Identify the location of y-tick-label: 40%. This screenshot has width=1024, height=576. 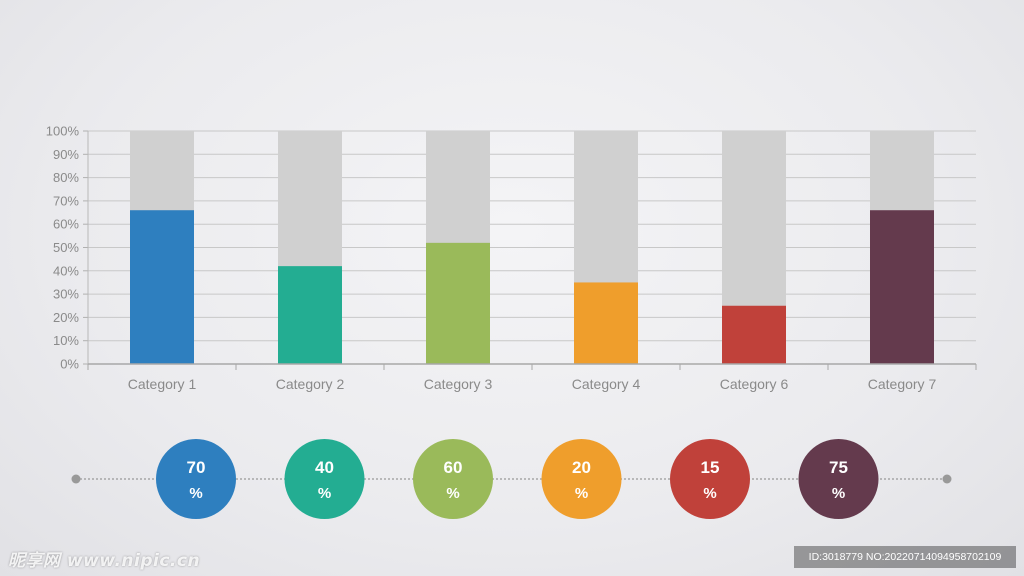
(66, 270).